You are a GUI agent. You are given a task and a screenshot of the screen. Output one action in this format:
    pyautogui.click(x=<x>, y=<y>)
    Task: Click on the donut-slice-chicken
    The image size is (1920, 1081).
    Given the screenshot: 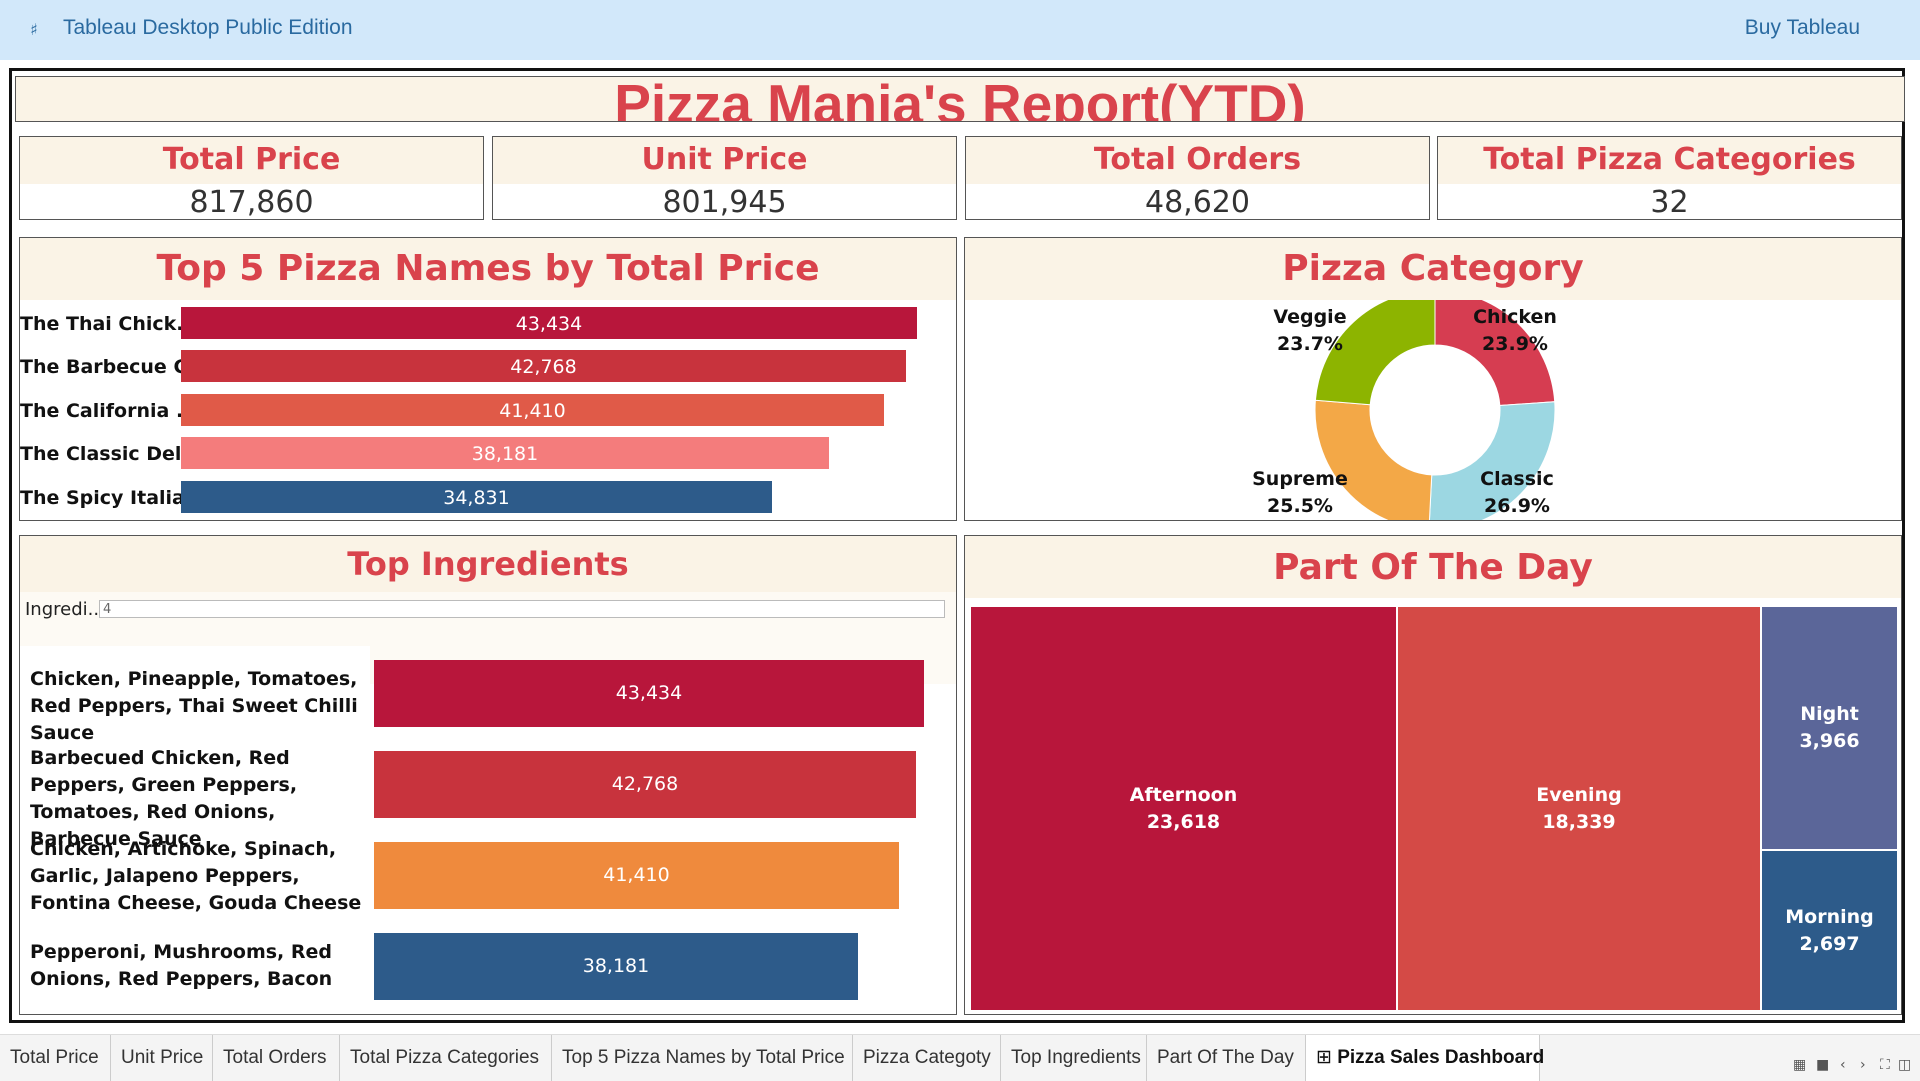 What is the action you would take?
    pyautogui.click(x=1495, y=353)
    